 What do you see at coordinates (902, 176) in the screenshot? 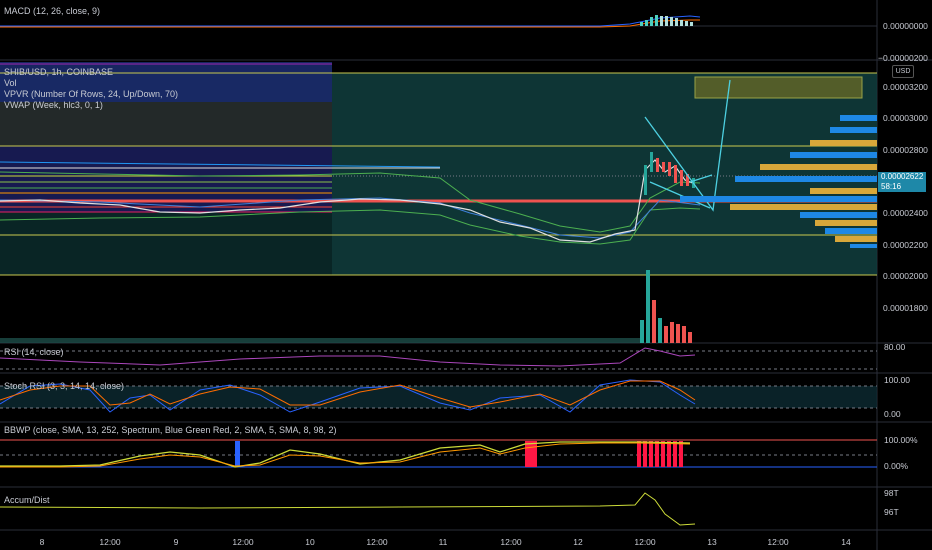
I see `last-price: 0.00002622` at bounding box center [902, 176].